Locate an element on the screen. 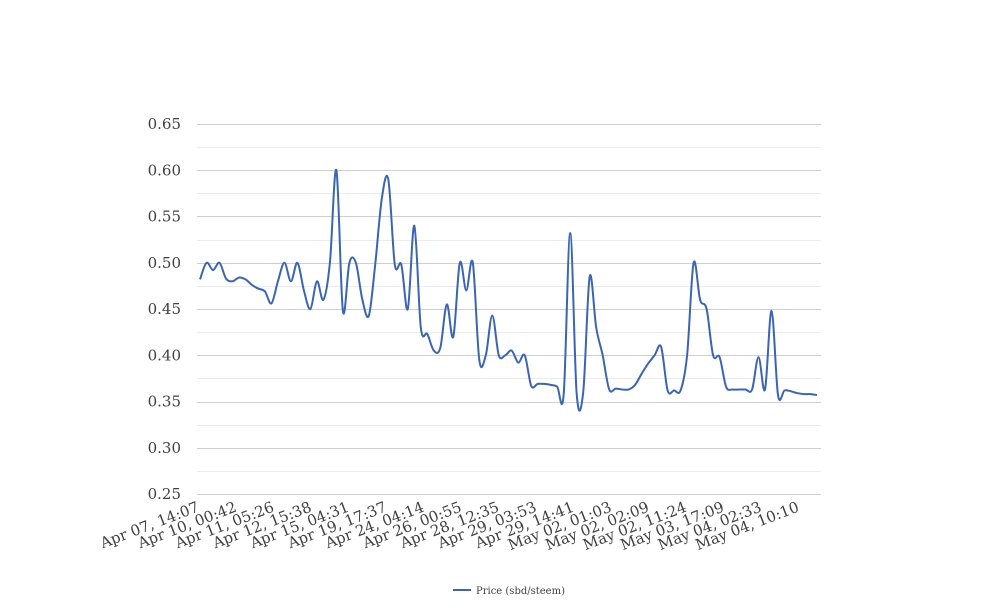 The width and height of the screenshot is (1008, 616). y-tick-label: 0.25 is located at coordinates (164, 494).